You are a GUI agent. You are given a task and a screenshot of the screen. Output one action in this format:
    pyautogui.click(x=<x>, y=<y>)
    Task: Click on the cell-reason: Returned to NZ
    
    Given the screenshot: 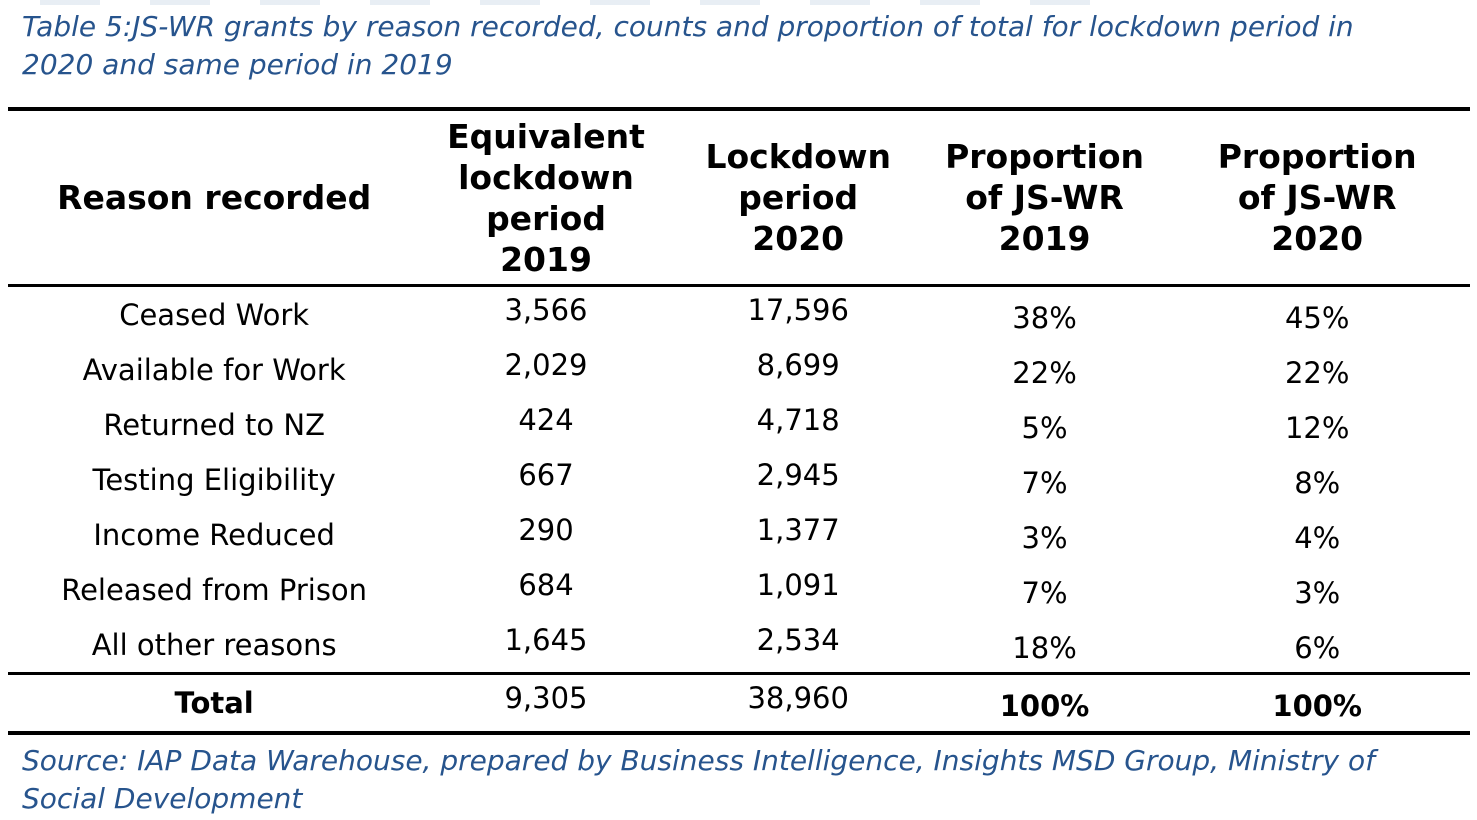 What is the action you would take?
    pyautogui.click(x=214, y=424)
    